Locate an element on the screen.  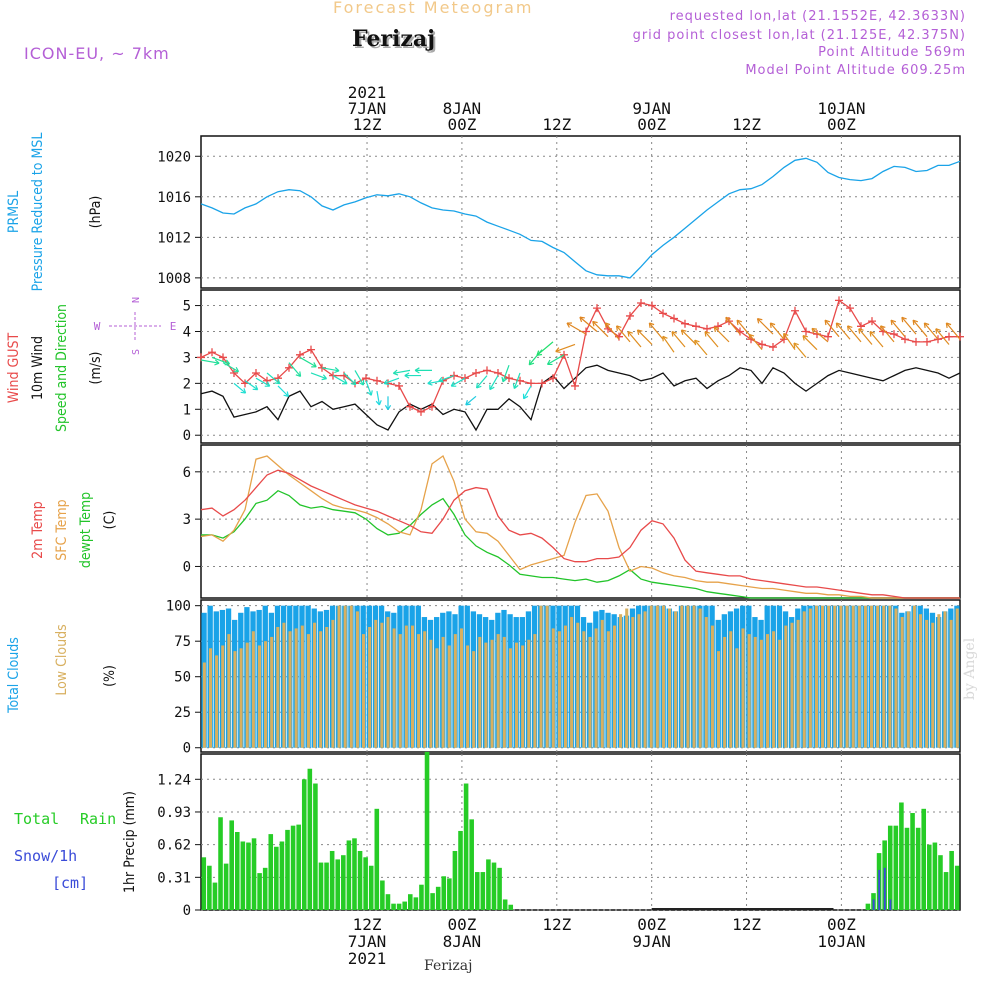
precip-snow-label: Snow/1h is located at coordinates (45, 856).